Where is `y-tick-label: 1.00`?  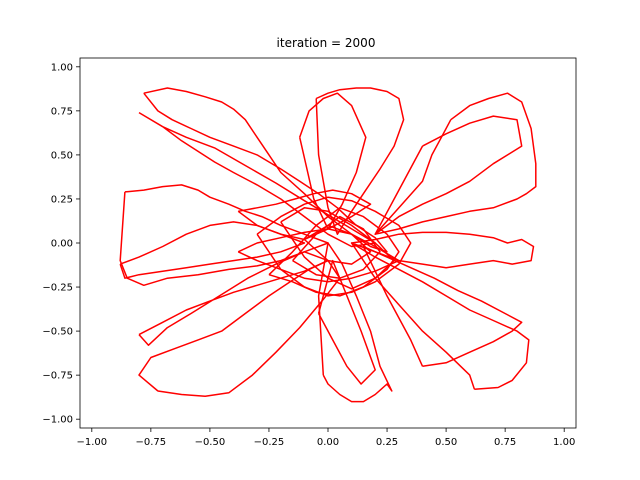 y-tick-label: 1.00 is located at coordinates (62, 67).